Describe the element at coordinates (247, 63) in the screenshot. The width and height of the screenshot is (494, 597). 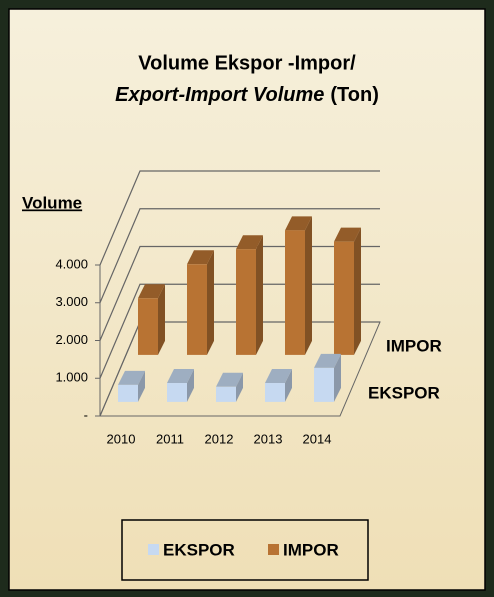
I see `chart-title: Volume Ekspor -Impor/` at that location.